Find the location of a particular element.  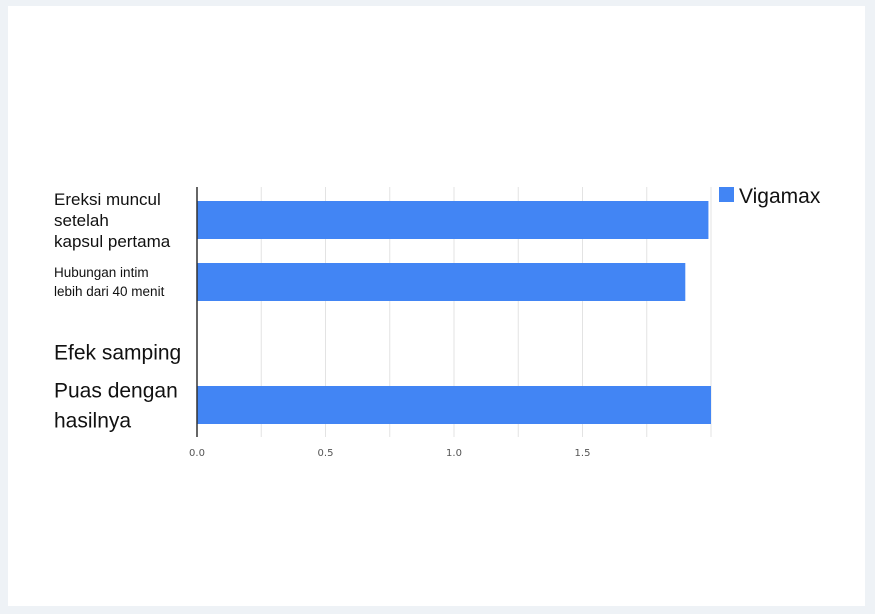

x-tick-label: 0.5 is located at coordinates (326, 453).